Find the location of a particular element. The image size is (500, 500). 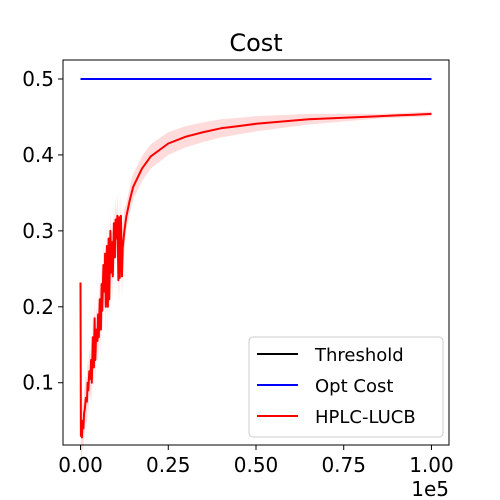

y-tick-label: 0.4 is located at coordinates (38, 155).